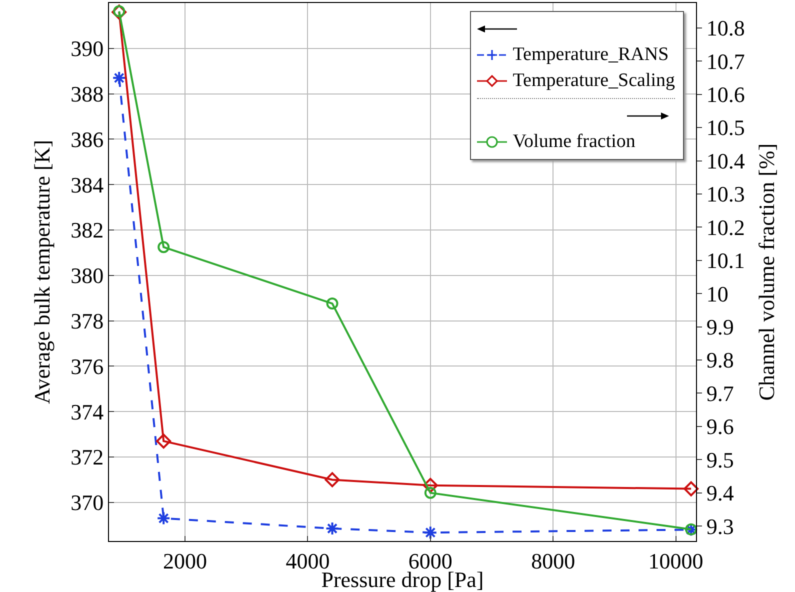 The height and width of the screenshot is (592, 795). I want to click on legend-label: Temperature_RANS, so click(590, 55).